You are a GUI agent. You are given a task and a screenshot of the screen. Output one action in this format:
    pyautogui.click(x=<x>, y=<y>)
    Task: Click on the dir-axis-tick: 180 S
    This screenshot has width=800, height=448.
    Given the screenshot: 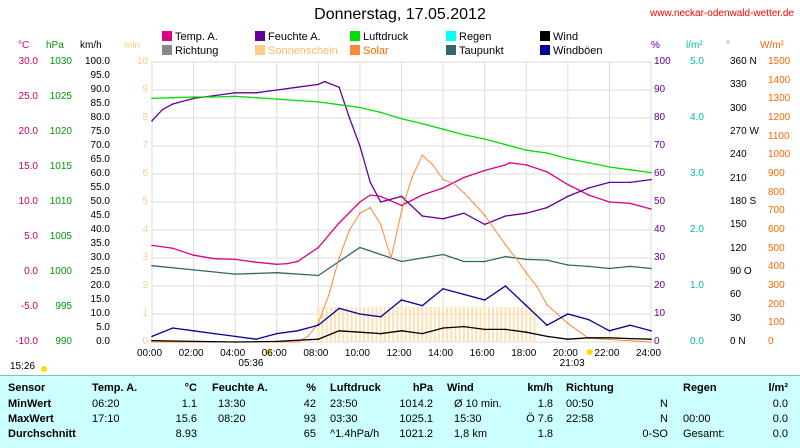 What is the action you would take?
    pyautogui.click(x=743, y=201)
    